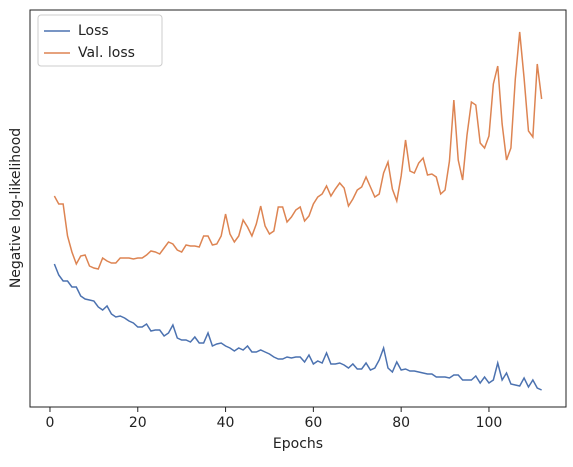 This screenshot has width=573, height=467. Describe the element at coordinates (106, 53) in the screenshot. I see `legend-label: Val. loss` at that location.